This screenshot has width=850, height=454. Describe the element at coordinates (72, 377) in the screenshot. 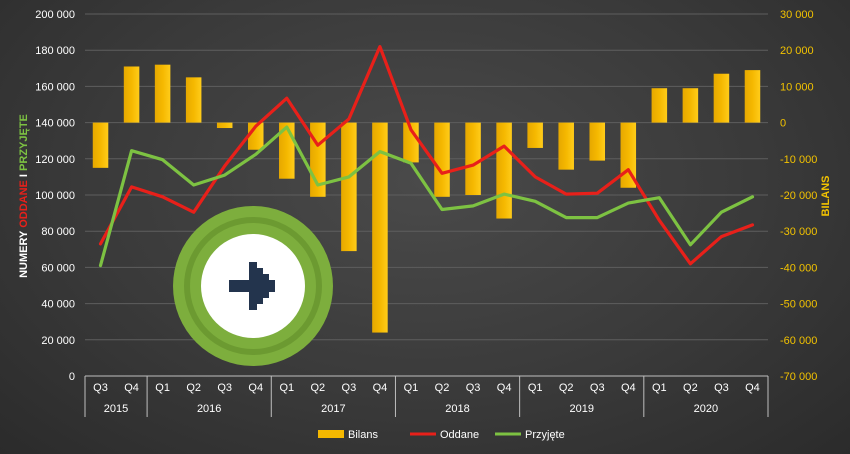

I see `left-tick-label: 0` at that location.